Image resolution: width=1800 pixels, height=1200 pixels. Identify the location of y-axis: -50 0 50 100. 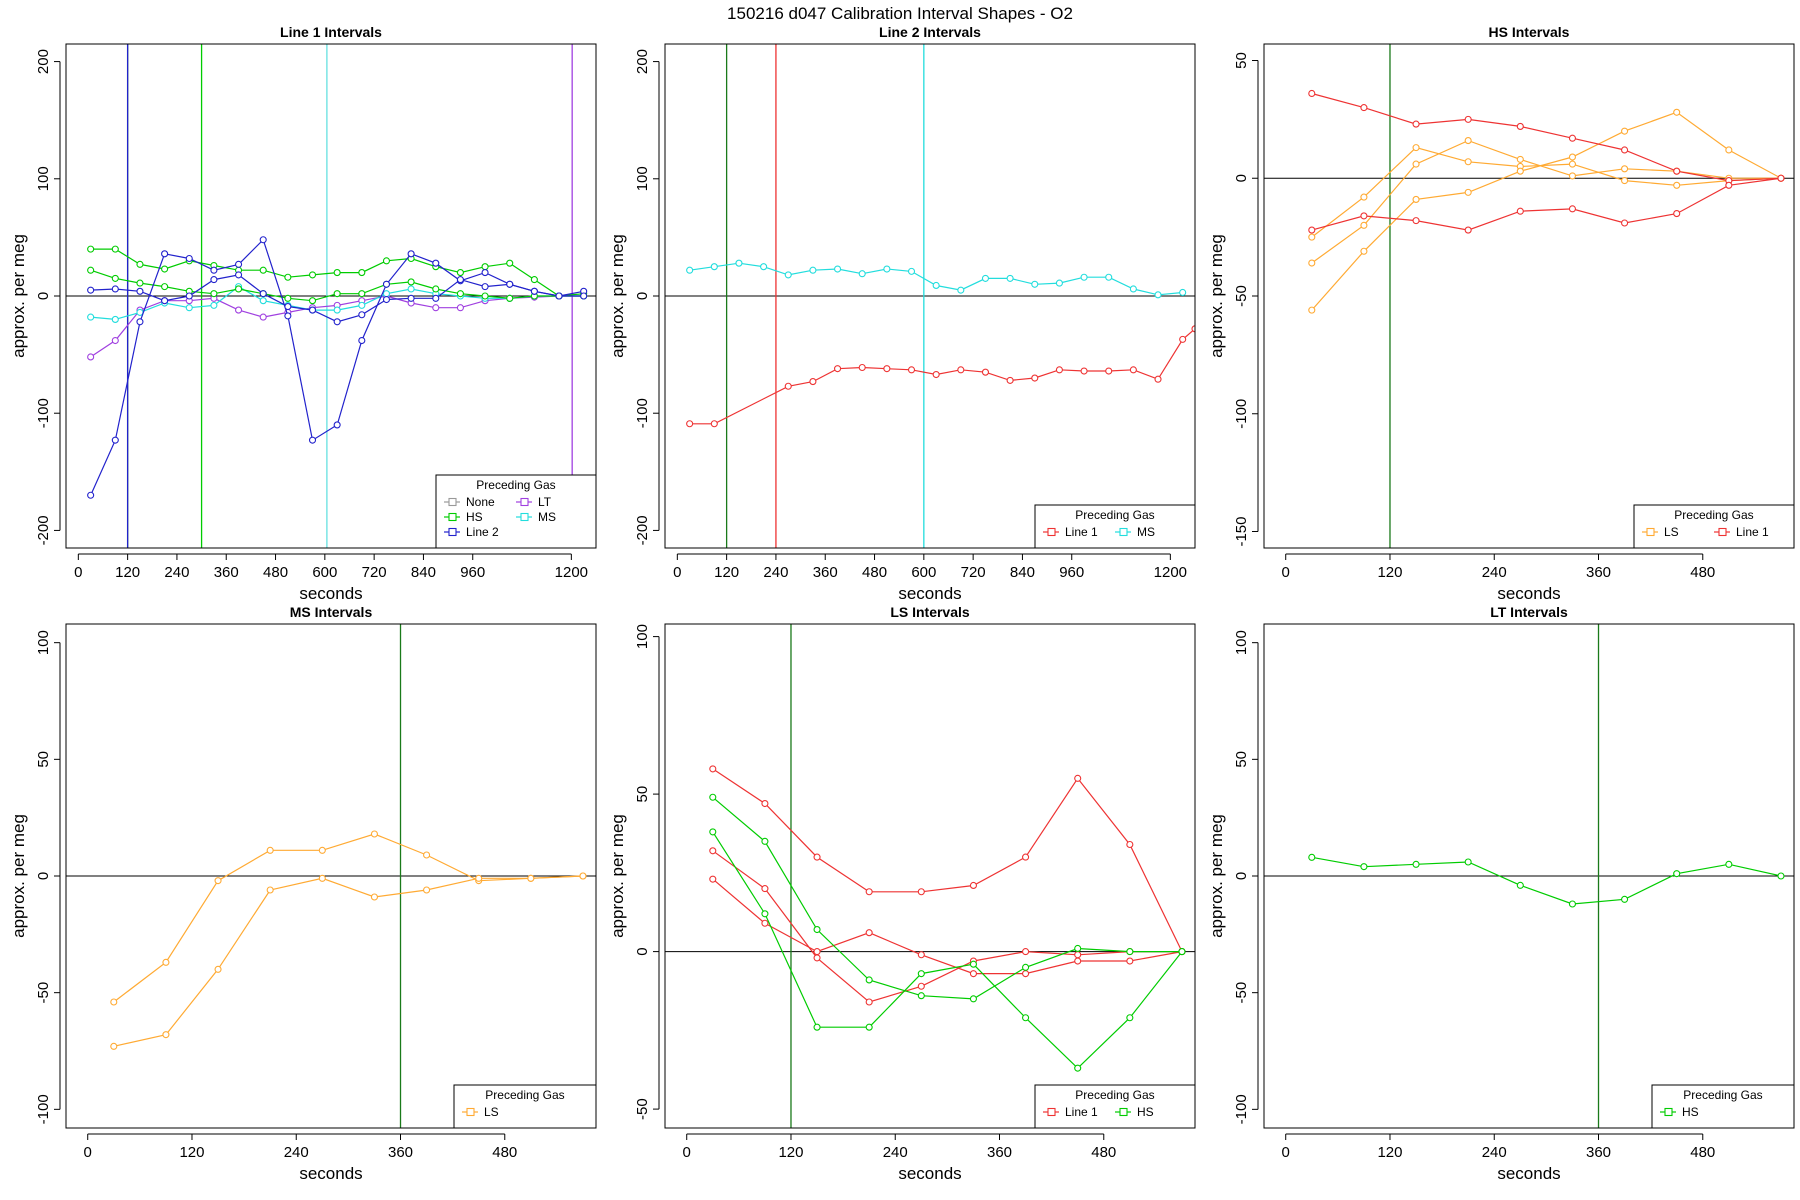
(647, 872).